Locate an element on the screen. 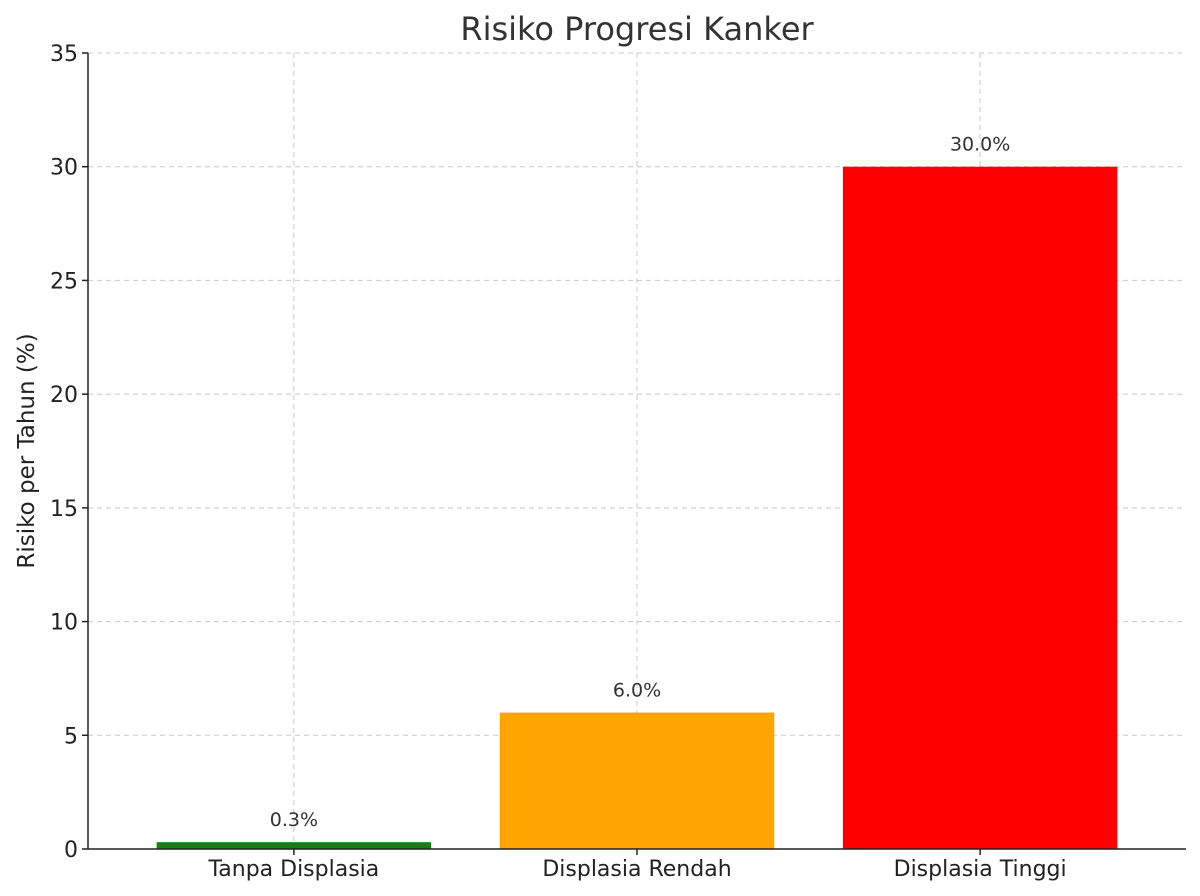 This screenshot has width=1200, height=896. y-tick-label: 25 is located at coordinates (64, 281).